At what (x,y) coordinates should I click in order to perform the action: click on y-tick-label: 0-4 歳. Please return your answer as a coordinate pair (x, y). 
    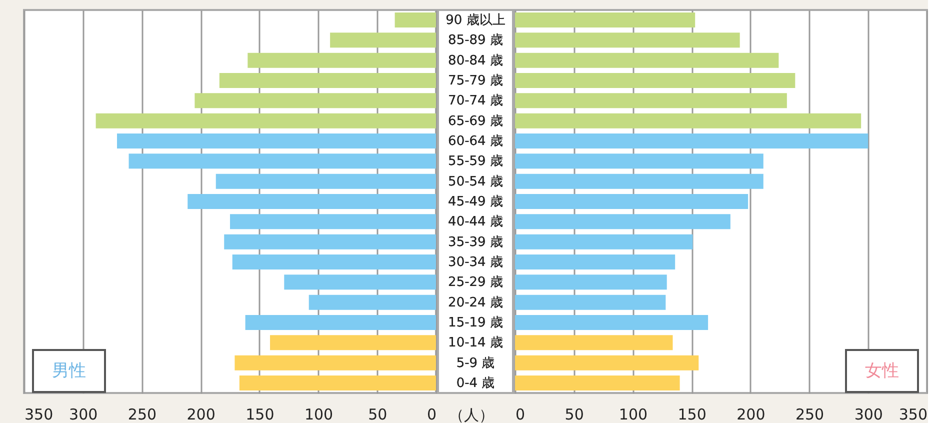
    Looking at the image, I should click on (475, 383).